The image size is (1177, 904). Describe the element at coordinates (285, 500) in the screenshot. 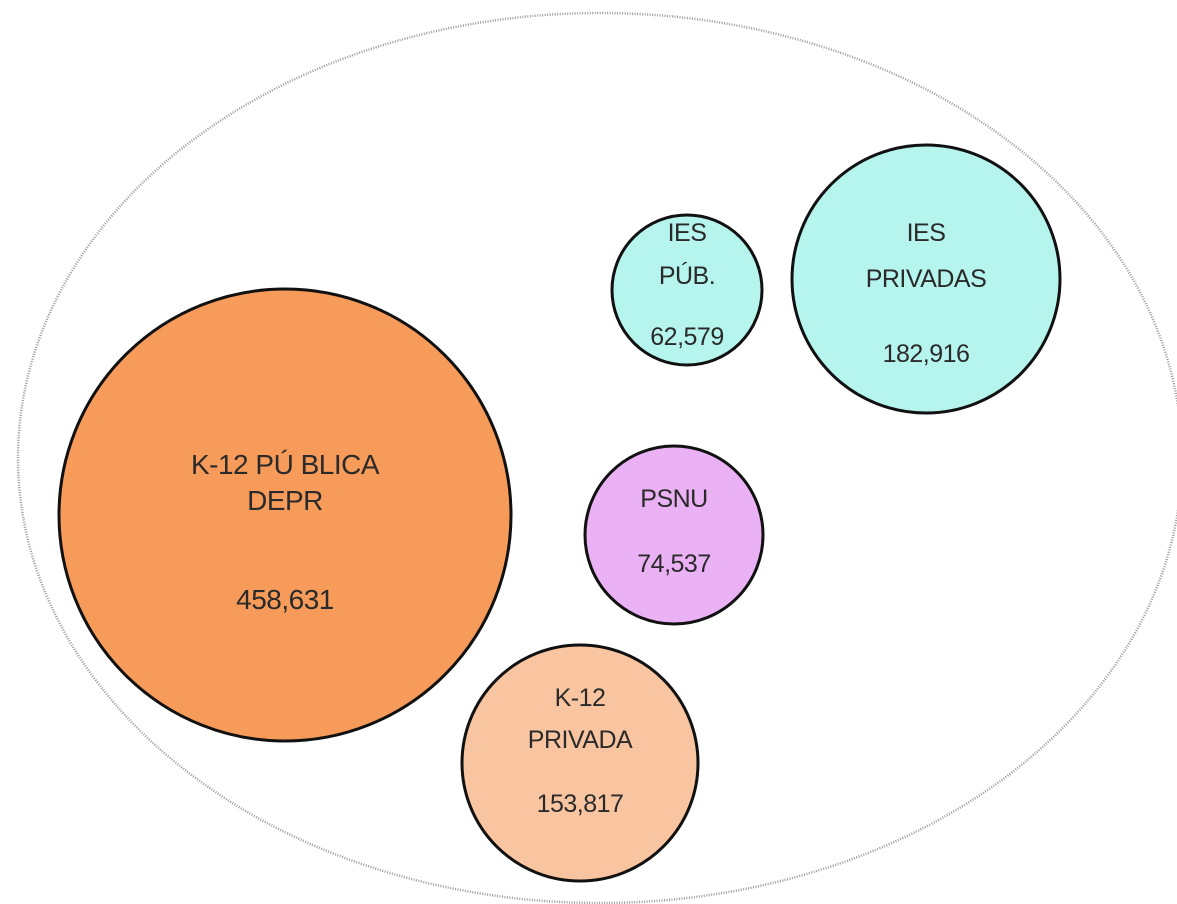

I see `bubble-k12-publica-label-line-2: DEPR` at that location.